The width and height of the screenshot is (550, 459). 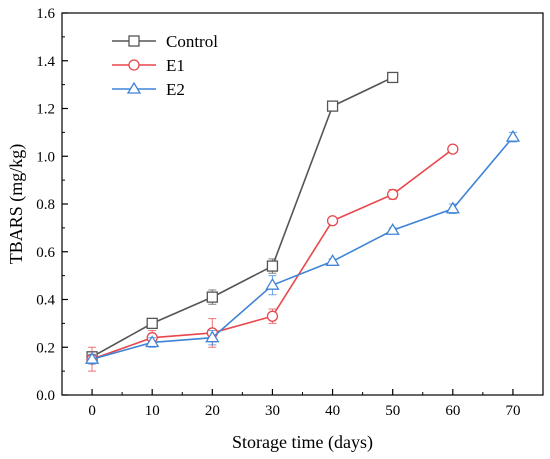 What do you see at coordinates (452, 411) in the screenshot?
I see `x-tick-label: 60` at bounding box center [452, 411].